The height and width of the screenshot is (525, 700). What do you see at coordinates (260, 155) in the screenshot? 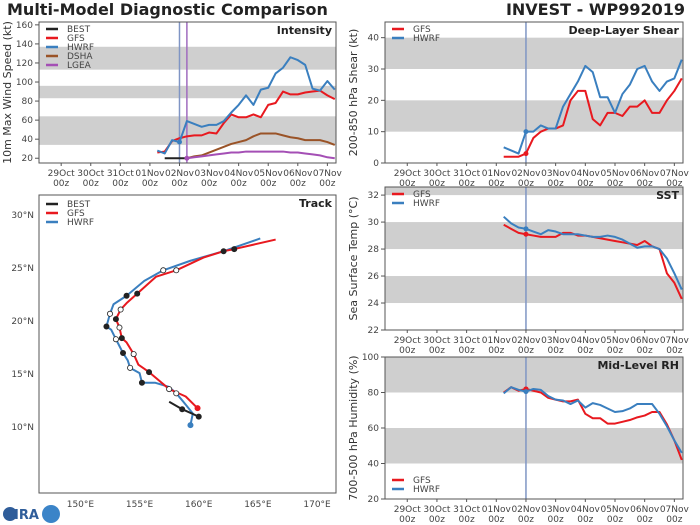
I see `series-line-lgea` at bounding box center [260, 155].